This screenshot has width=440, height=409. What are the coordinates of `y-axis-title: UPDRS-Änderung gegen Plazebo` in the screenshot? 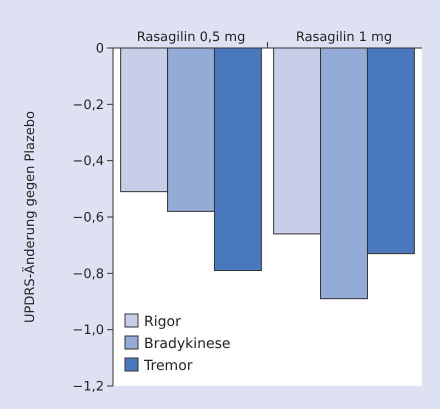 It's located at (30, 216).